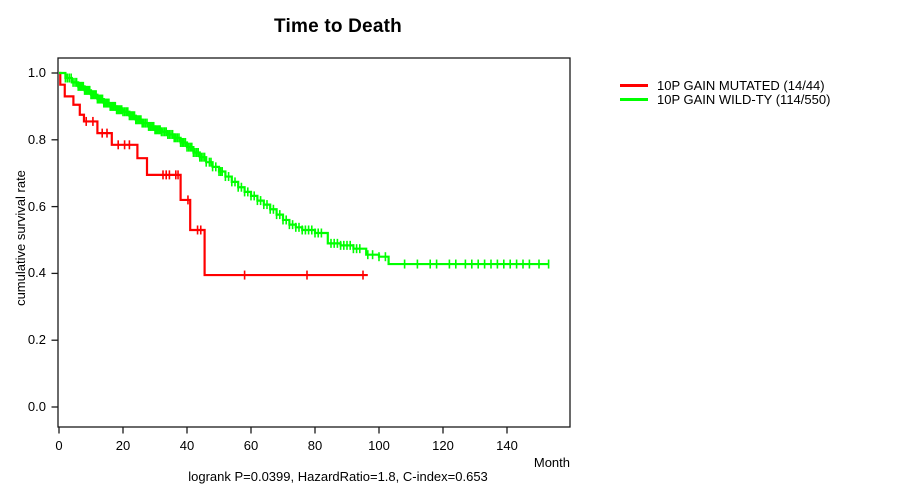  I want to click on x-tick-label: 20, so click(123, 445).